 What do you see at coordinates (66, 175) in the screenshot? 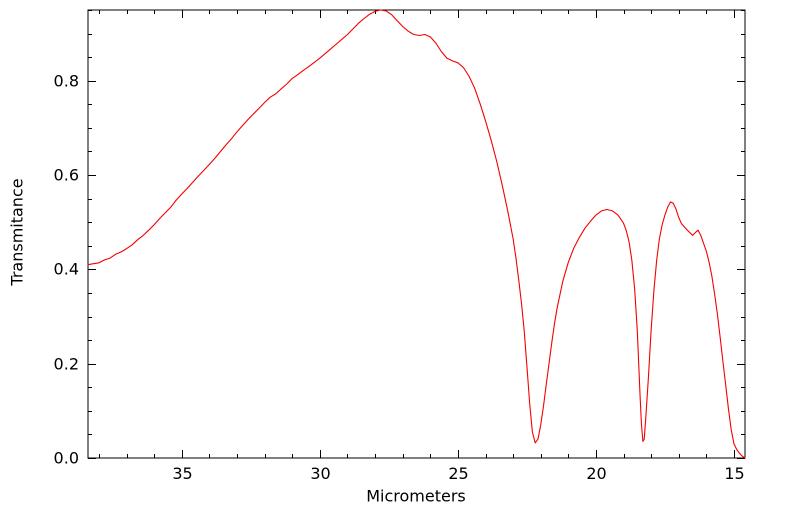
I see `y-tick-label: 0.6` at bounding box center [66, 175].